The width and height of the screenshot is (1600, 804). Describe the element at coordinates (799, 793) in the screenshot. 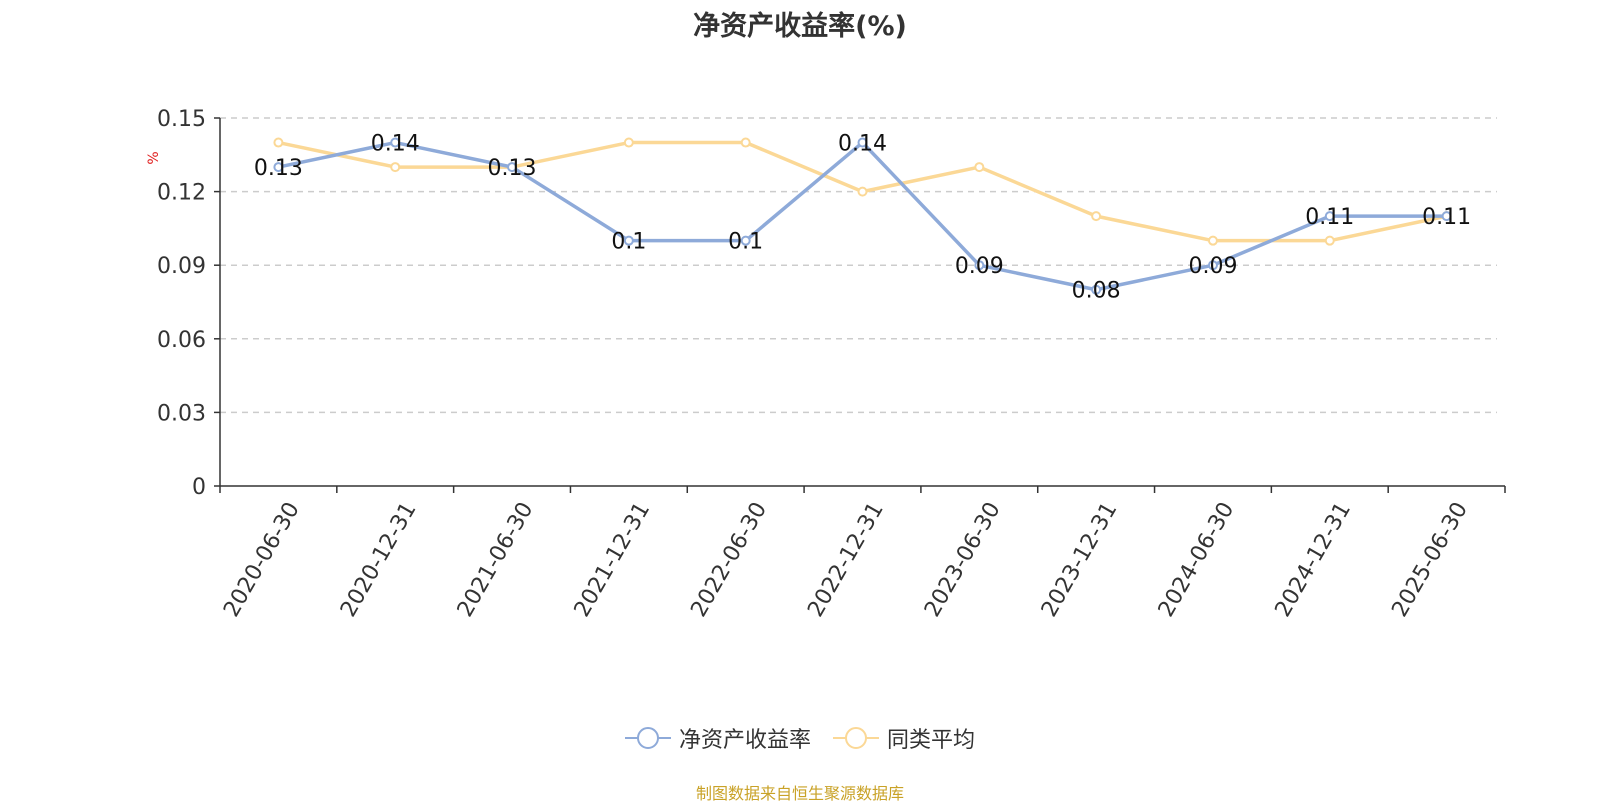

I see `source-note: 制图数据来自恒生聚源数据库` at that location.